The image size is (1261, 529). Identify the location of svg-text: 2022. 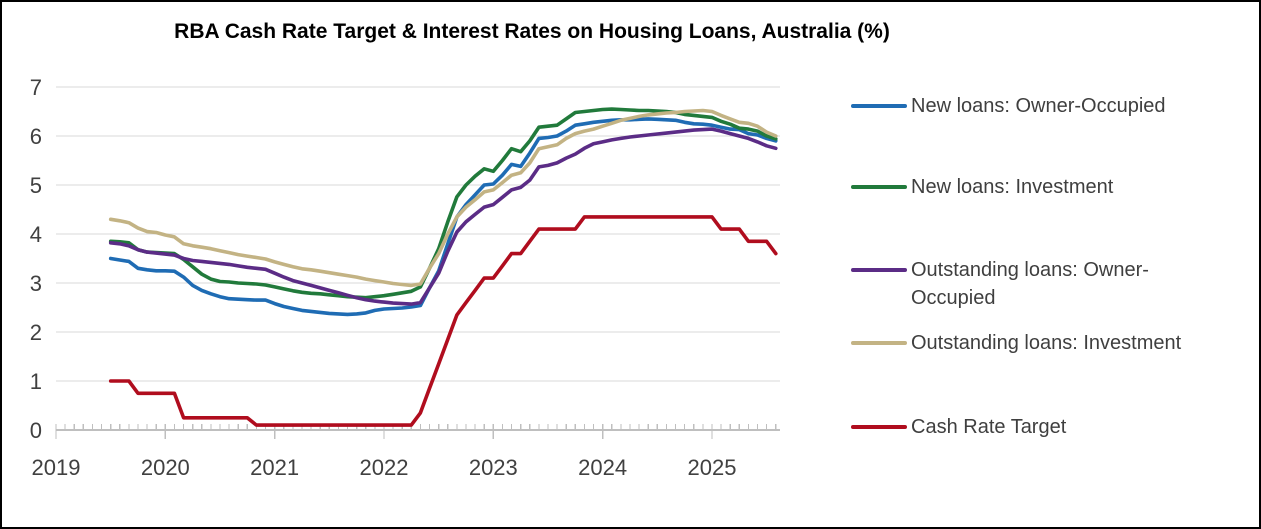
(384, 467).